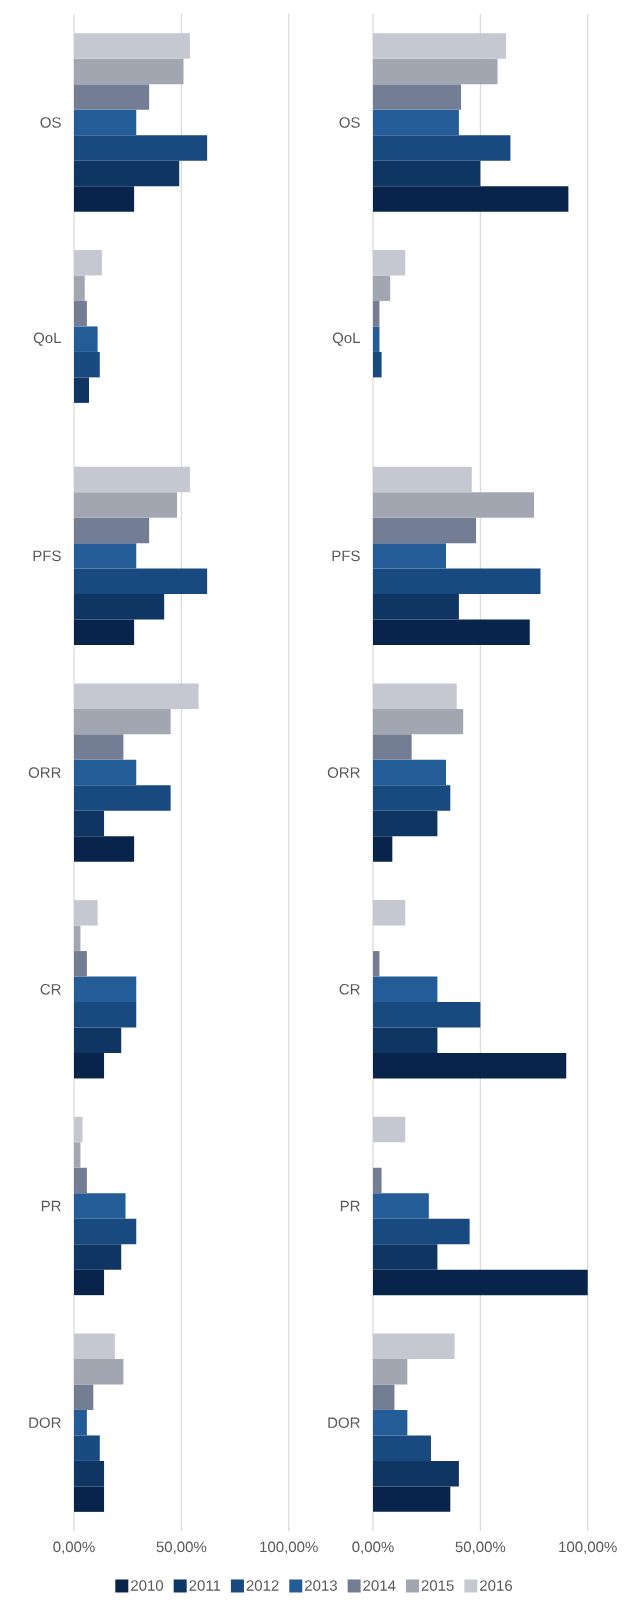 The image size is (630, 1602). Describe the element at coordinates (379, 1585) in the screenshot. I see `legend-label: 2014` at that location.